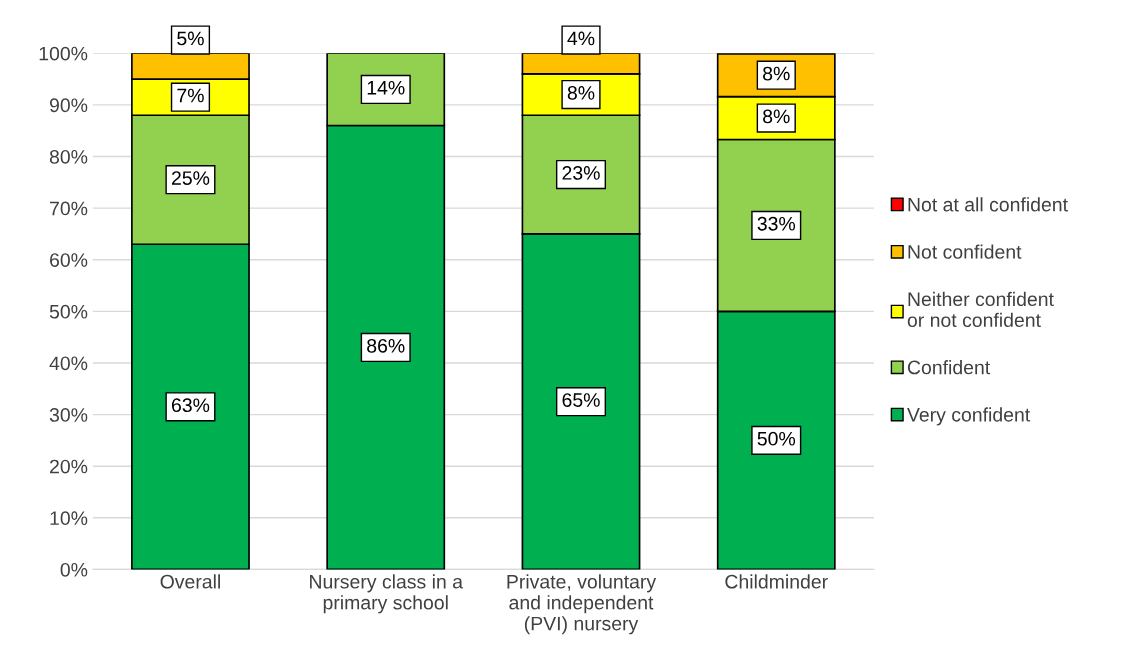 Image resolution: width=1132 pixels, height=666 pixels. What do you see at coordinates (988, 204) in the screenshot?
I see `legend-label: Not at all confident` at bounding box center [988, 204].